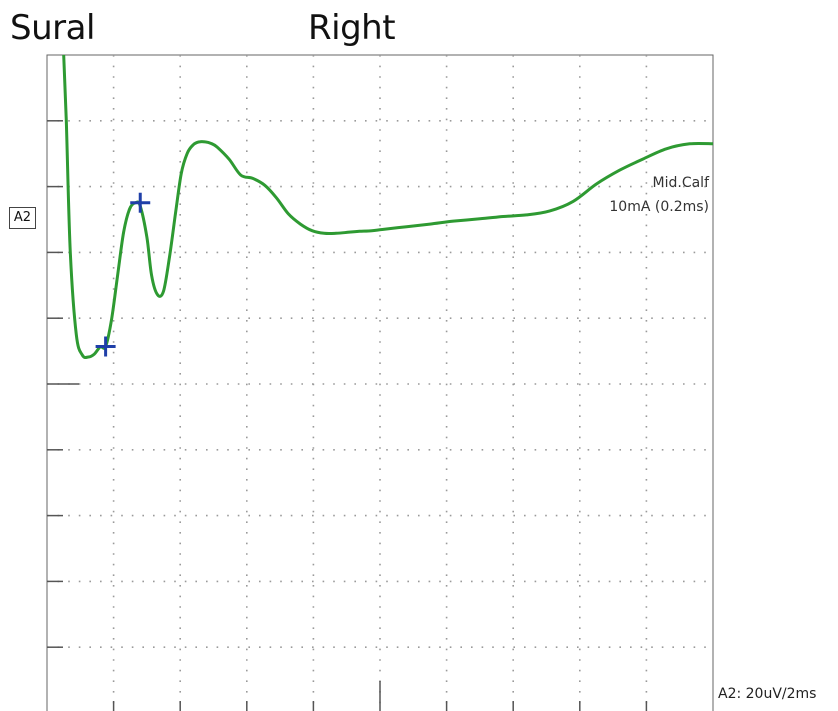 The image size is (838, 711). I want to click on stim-intensity-label: 10mA (0.2ms), so click(659, 207).